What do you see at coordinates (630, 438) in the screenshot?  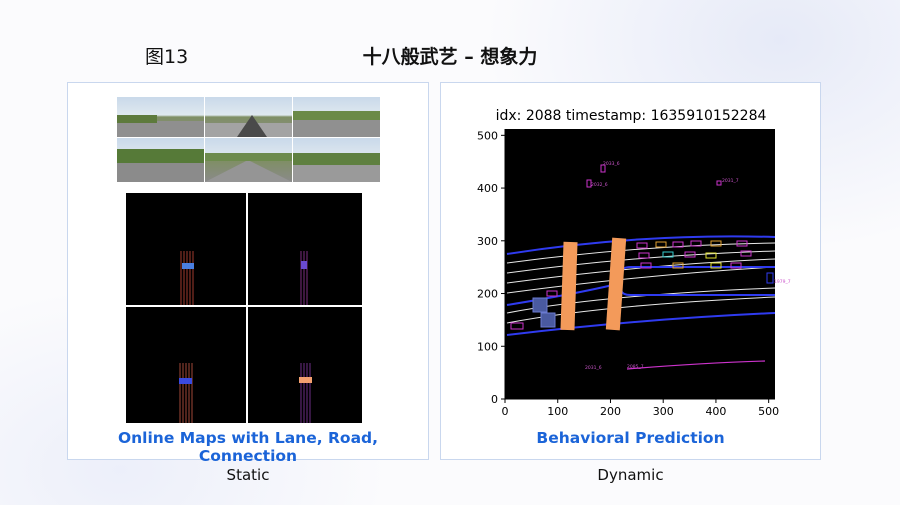 I see `dynamic-caption: Behavioral Prediction` at bounding box center [630, 438].